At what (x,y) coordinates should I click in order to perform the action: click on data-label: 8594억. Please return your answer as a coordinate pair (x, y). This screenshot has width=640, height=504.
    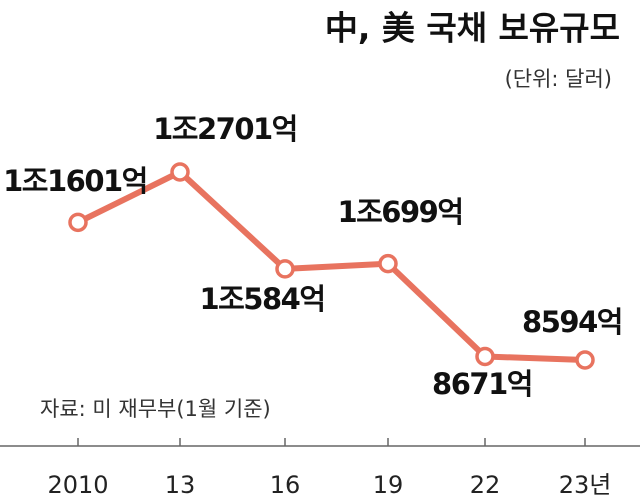
    Looking at the image, I should click on (572, 322).